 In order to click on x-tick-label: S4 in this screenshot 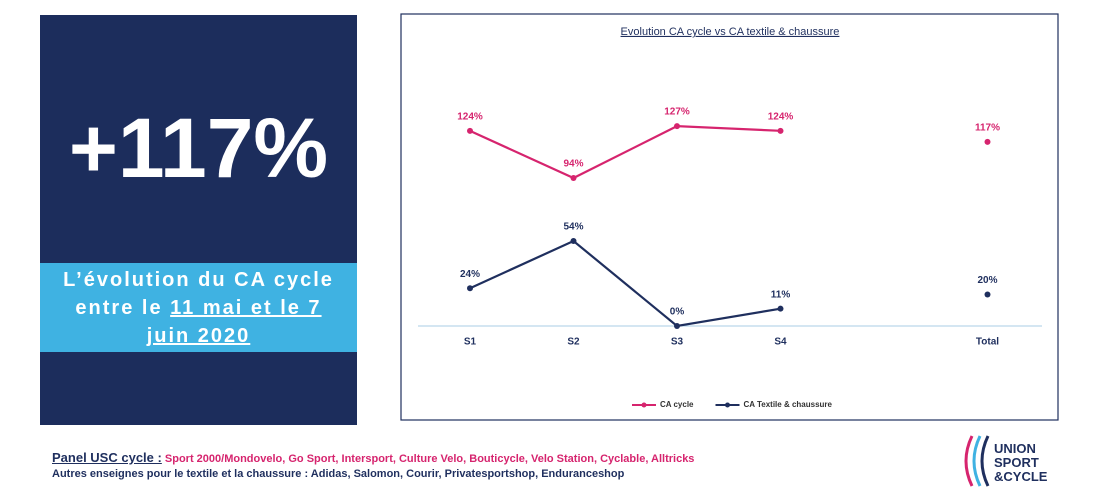, I will do `click(780, 342)`.